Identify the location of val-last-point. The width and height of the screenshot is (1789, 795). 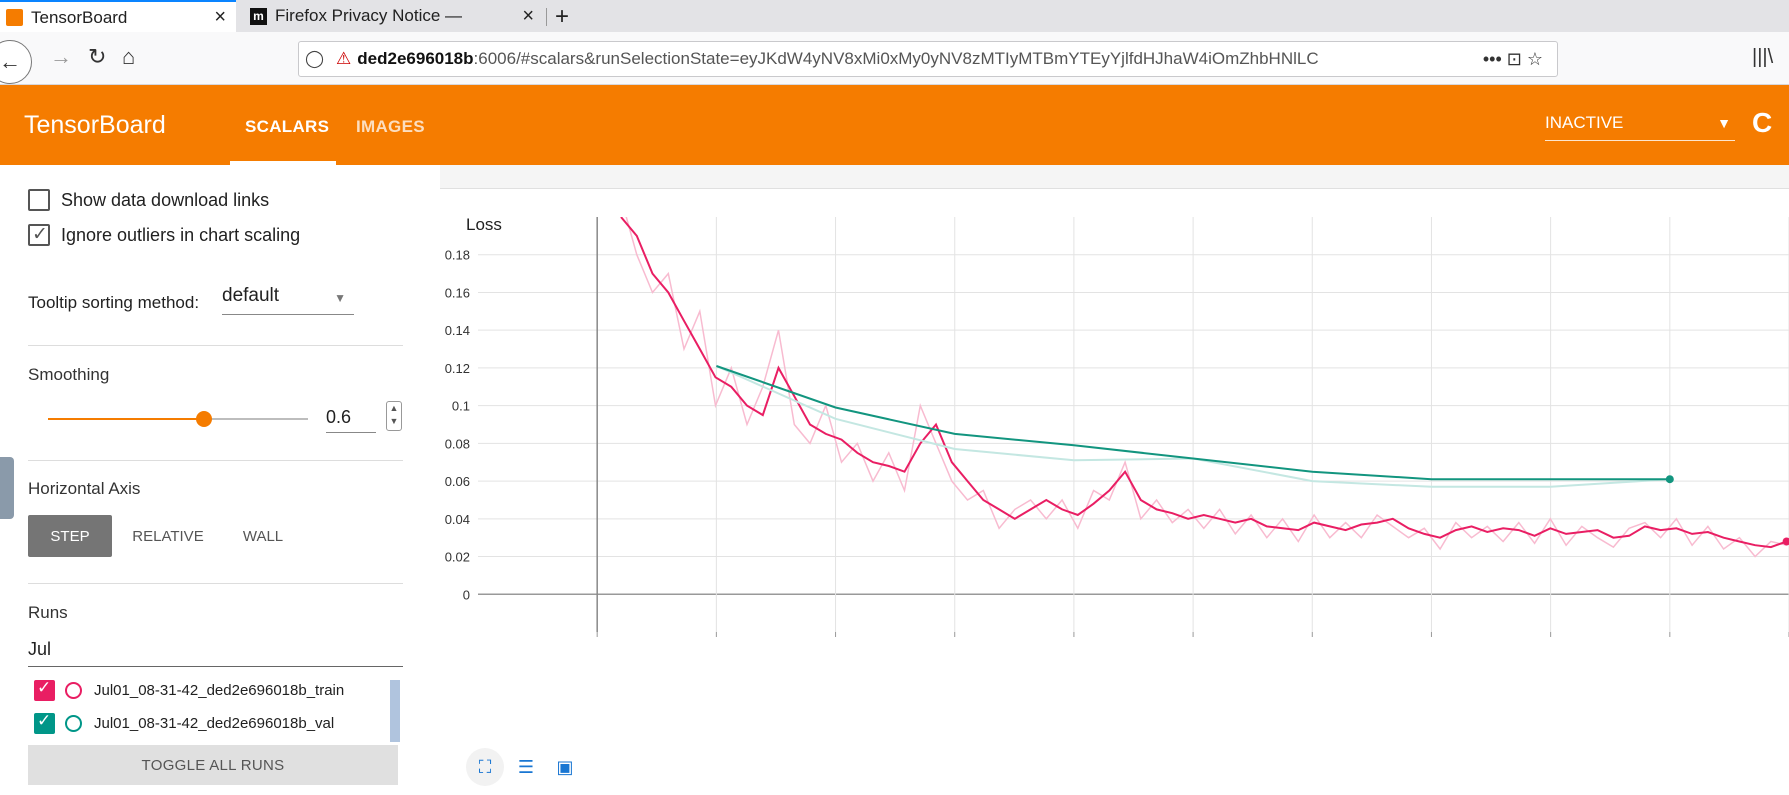
(1669, 479).